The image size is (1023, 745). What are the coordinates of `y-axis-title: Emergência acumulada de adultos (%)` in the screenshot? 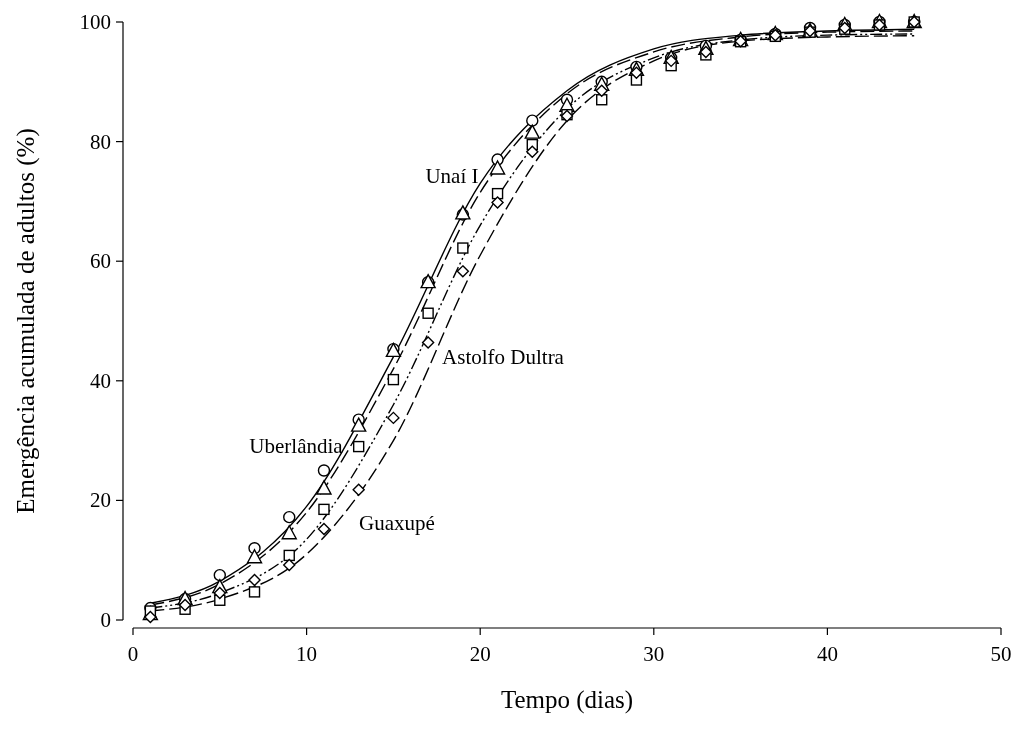 It's located at (26, 321).